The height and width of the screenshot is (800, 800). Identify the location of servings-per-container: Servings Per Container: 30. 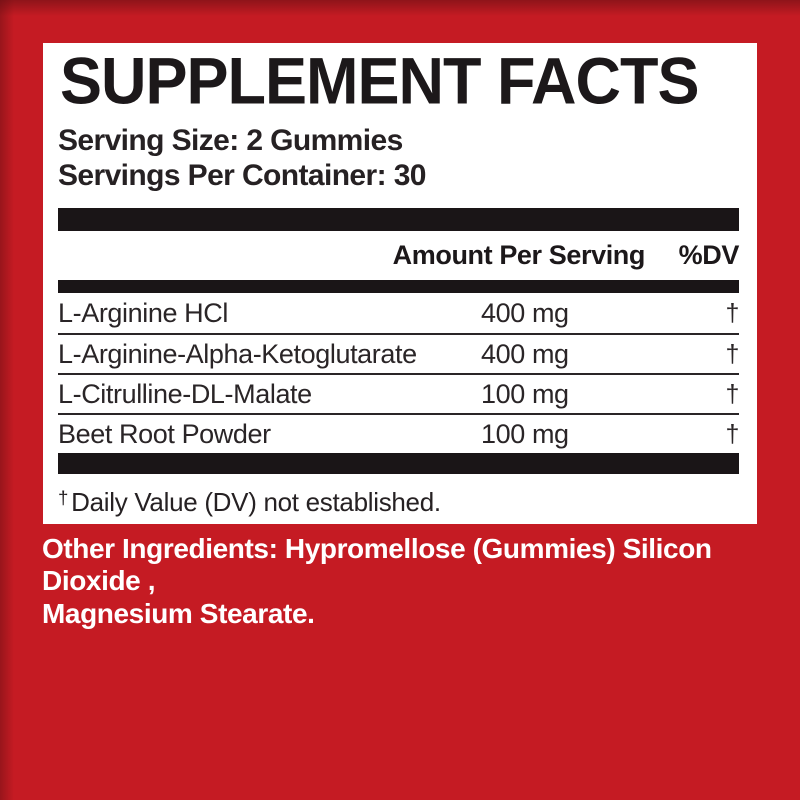
(242, 175).